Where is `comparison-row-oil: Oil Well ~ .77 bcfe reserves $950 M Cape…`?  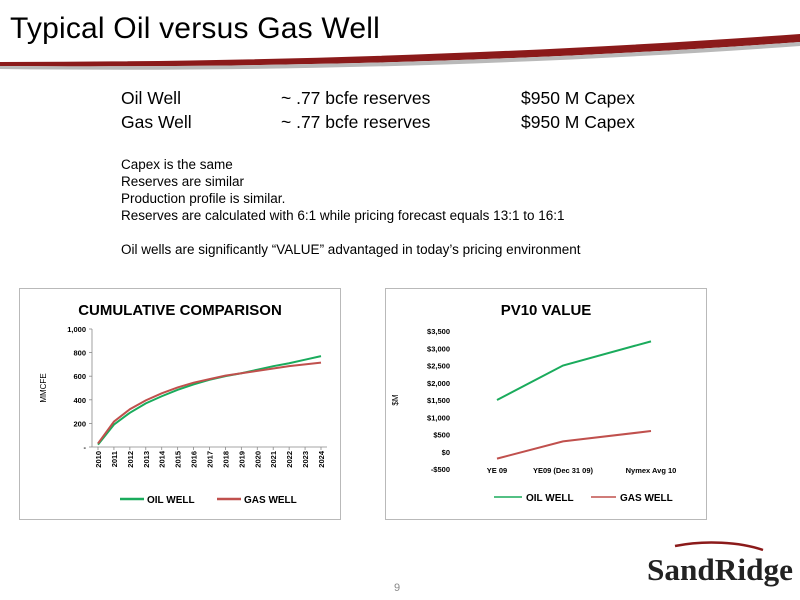 comparison-row-oil: Oil Well ~ .77 bcfe reserves $950 M Cape… is located at coordinates (401, 98).